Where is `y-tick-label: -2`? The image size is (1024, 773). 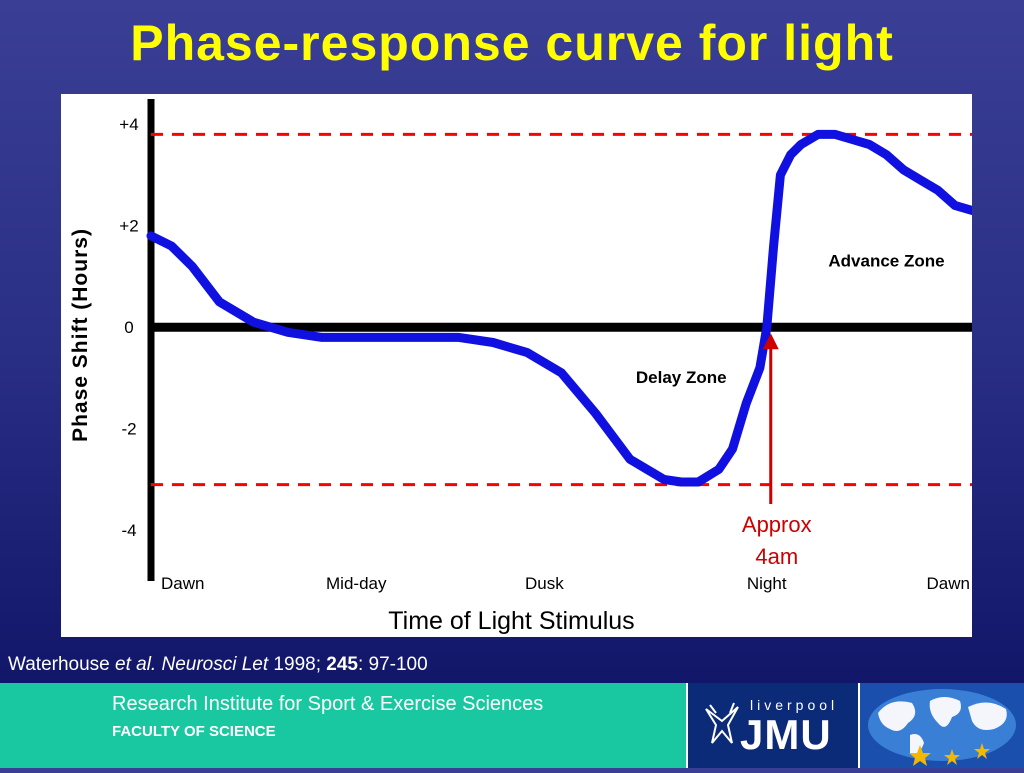 y-tick-label: -2 is located at coordinates (128, 429).